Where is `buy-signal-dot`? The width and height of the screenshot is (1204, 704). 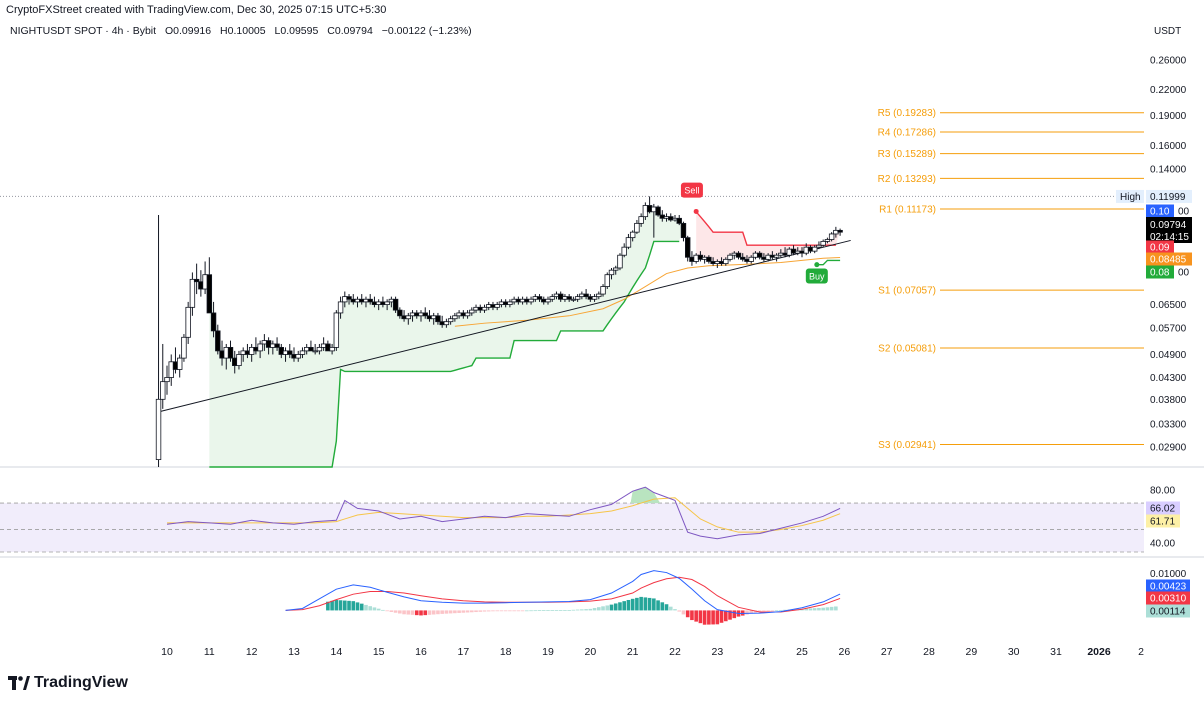 buy-signal-dot is located at coordinates (817, 265).